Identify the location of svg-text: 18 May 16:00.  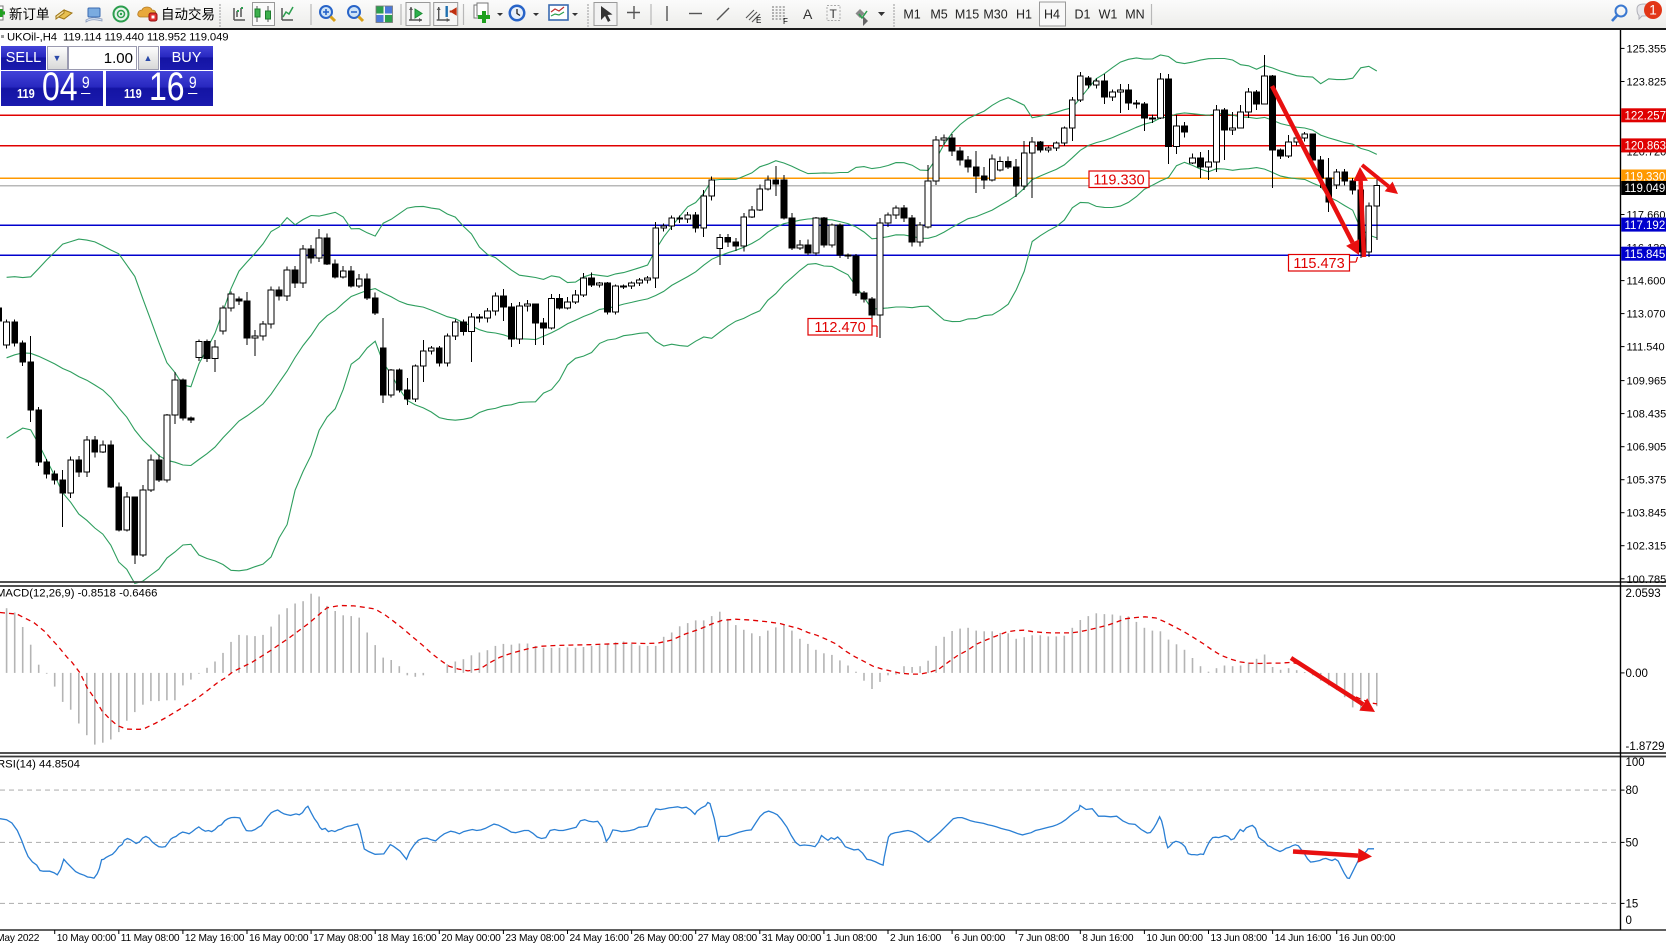
(407, 938).